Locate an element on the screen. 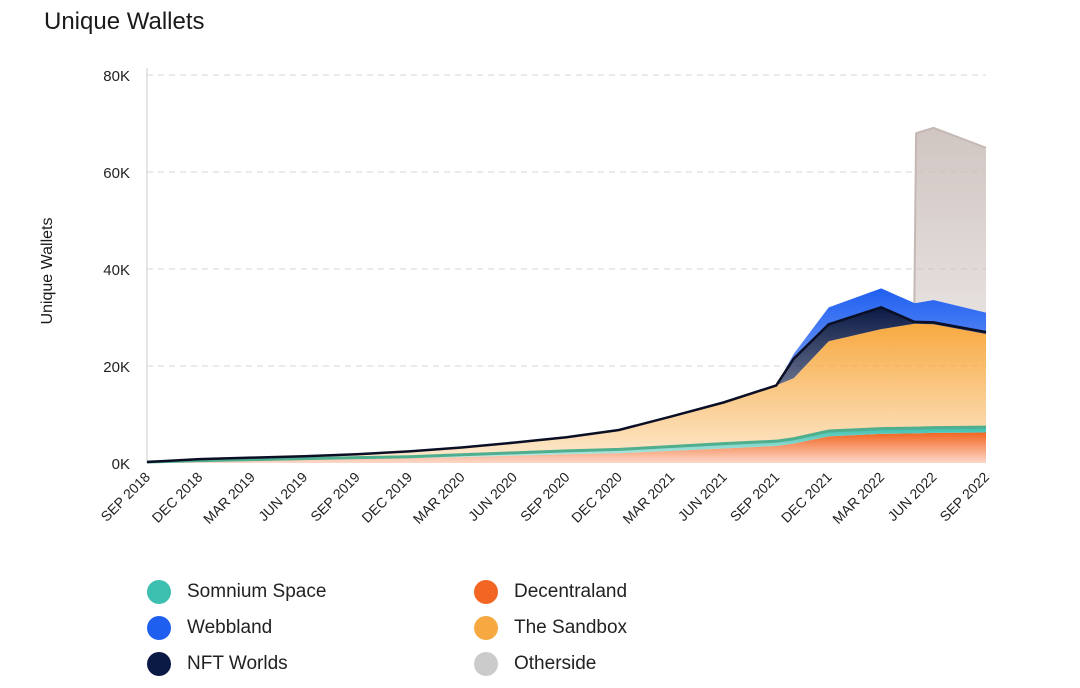  y-tick-label: 40K is located at coordinates (116, 270).